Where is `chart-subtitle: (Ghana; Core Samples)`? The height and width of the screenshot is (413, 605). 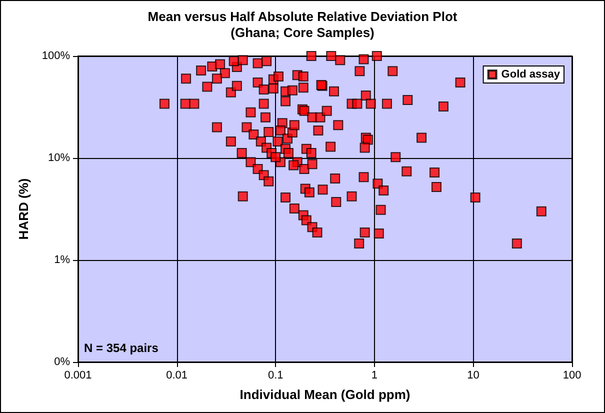
chart-subtitle: (Ghana; Core Samples) is located at coordinates (302, 32).